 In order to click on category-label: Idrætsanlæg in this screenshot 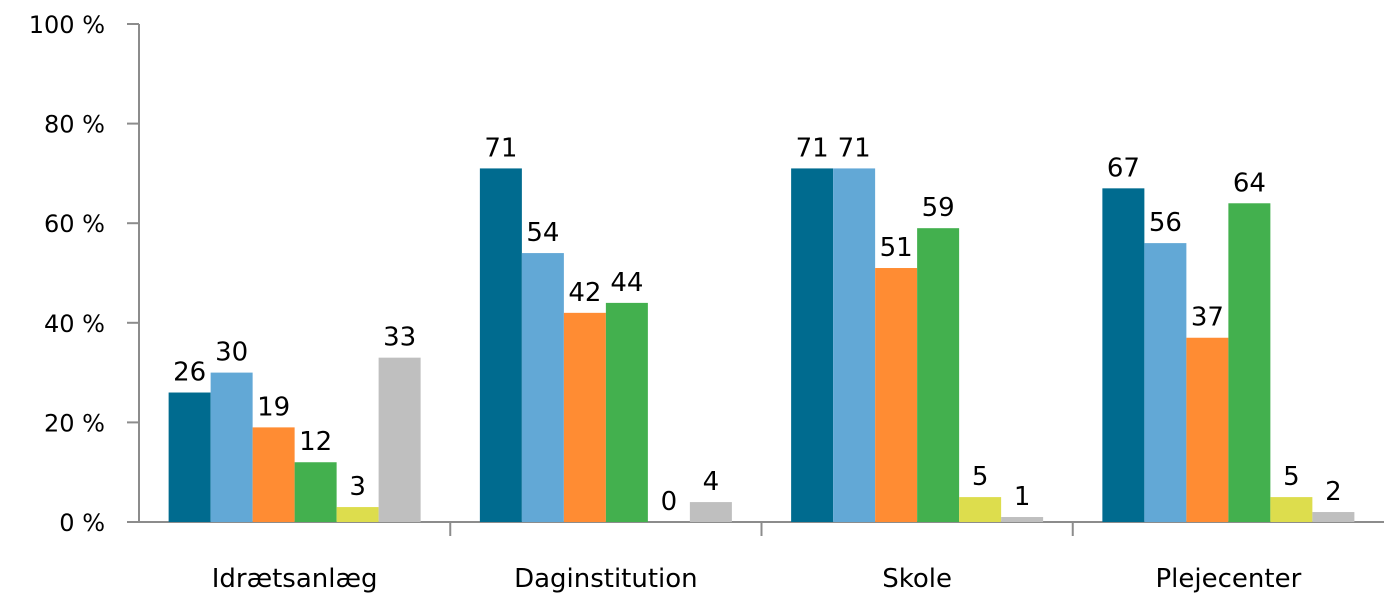, I will do `click(295, 578)`.